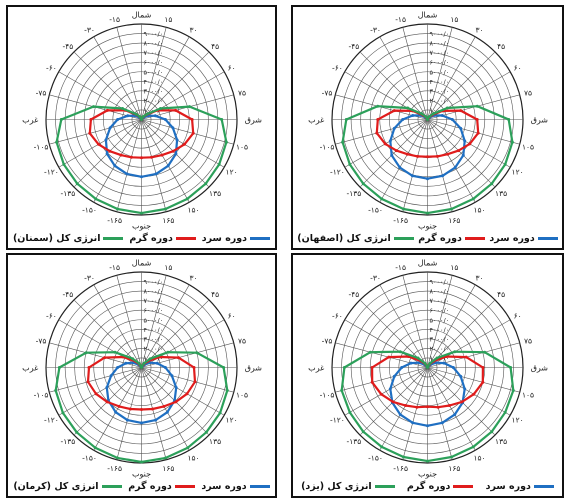 The width and height of the screenshot is (570, 501). Describe the element at coordinates (440, 292) in the screenshot. I see `radial-tick-label: ۸۰۰۰/۰` at that location.